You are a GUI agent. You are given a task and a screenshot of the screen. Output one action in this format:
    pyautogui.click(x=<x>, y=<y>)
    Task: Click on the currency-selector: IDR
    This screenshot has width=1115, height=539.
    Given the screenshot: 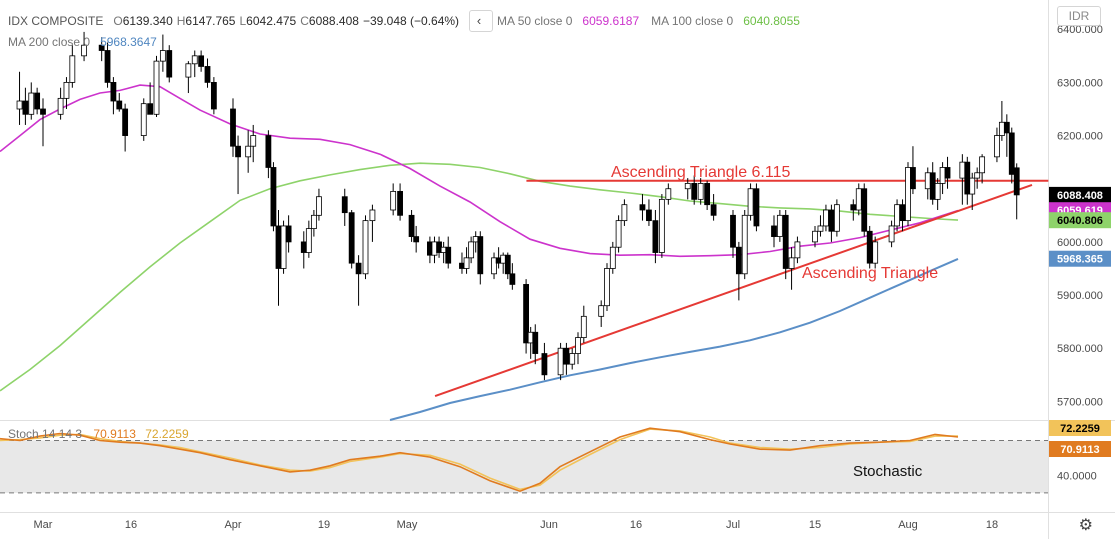 What is the action you would take?
    pyautogui.click(x=1079, y=16)
    